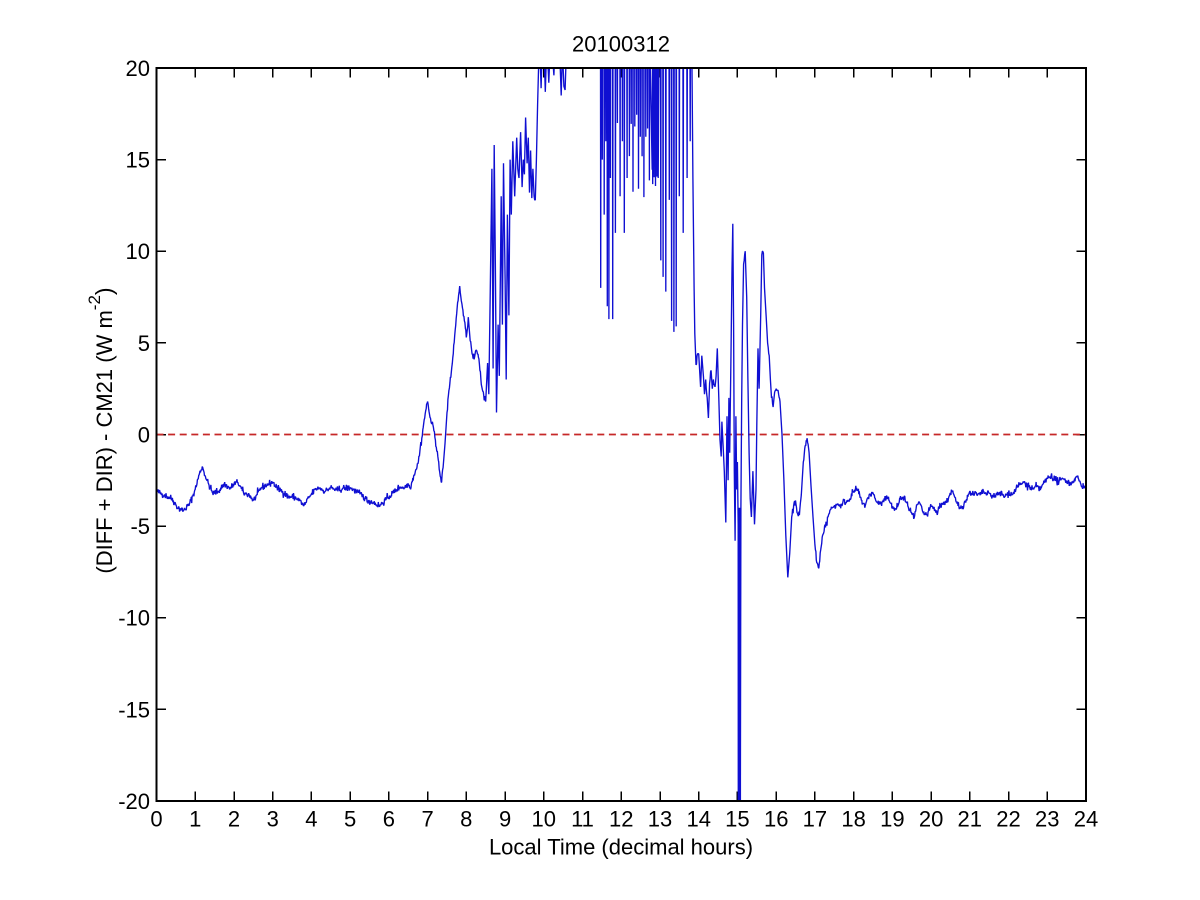 The image size is (1200, 900). What do you see at coordinates (621, 44) in the screenshot?
I see `svg-text: 20100312` at bounding box center [621, 44].